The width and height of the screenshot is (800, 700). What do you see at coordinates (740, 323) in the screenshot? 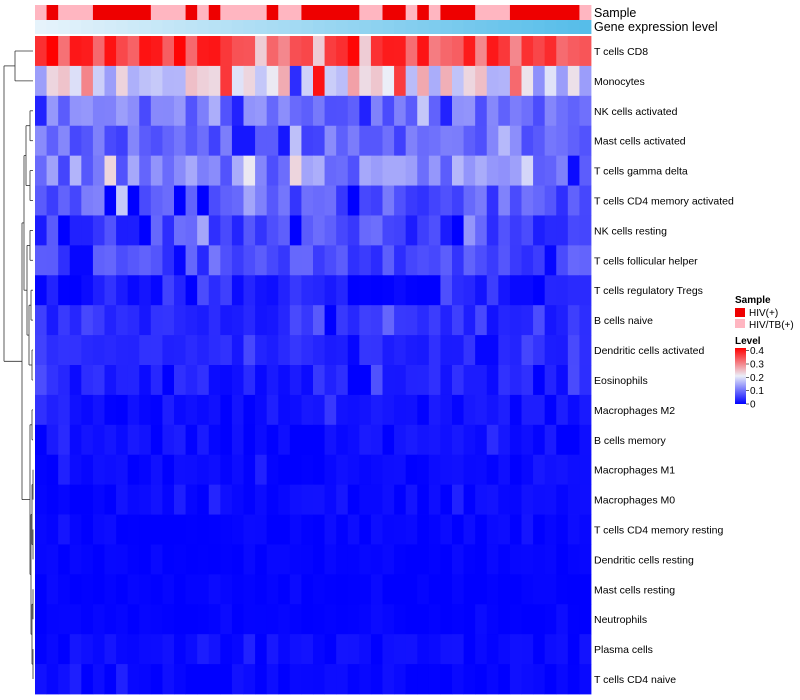
I see `legend-swatch-hiv-tb` at bounding box center [740, 323].